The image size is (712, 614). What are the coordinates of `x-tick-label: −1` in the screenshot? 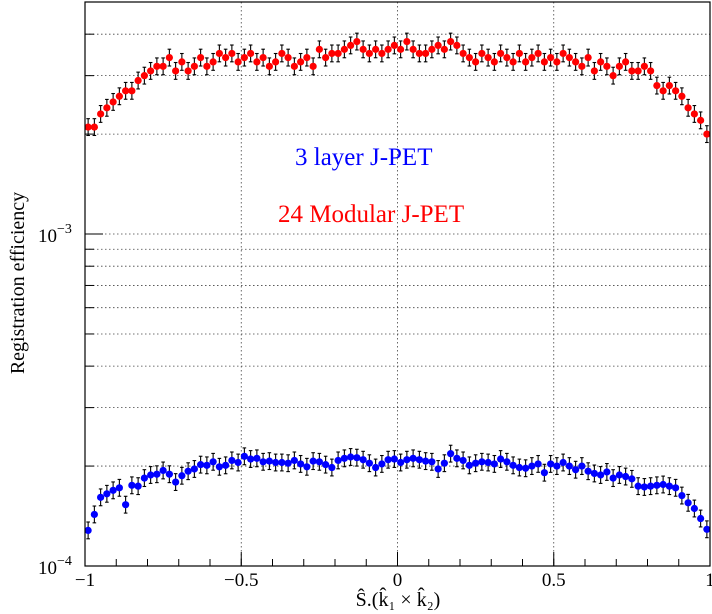 It's located at (85, 580).